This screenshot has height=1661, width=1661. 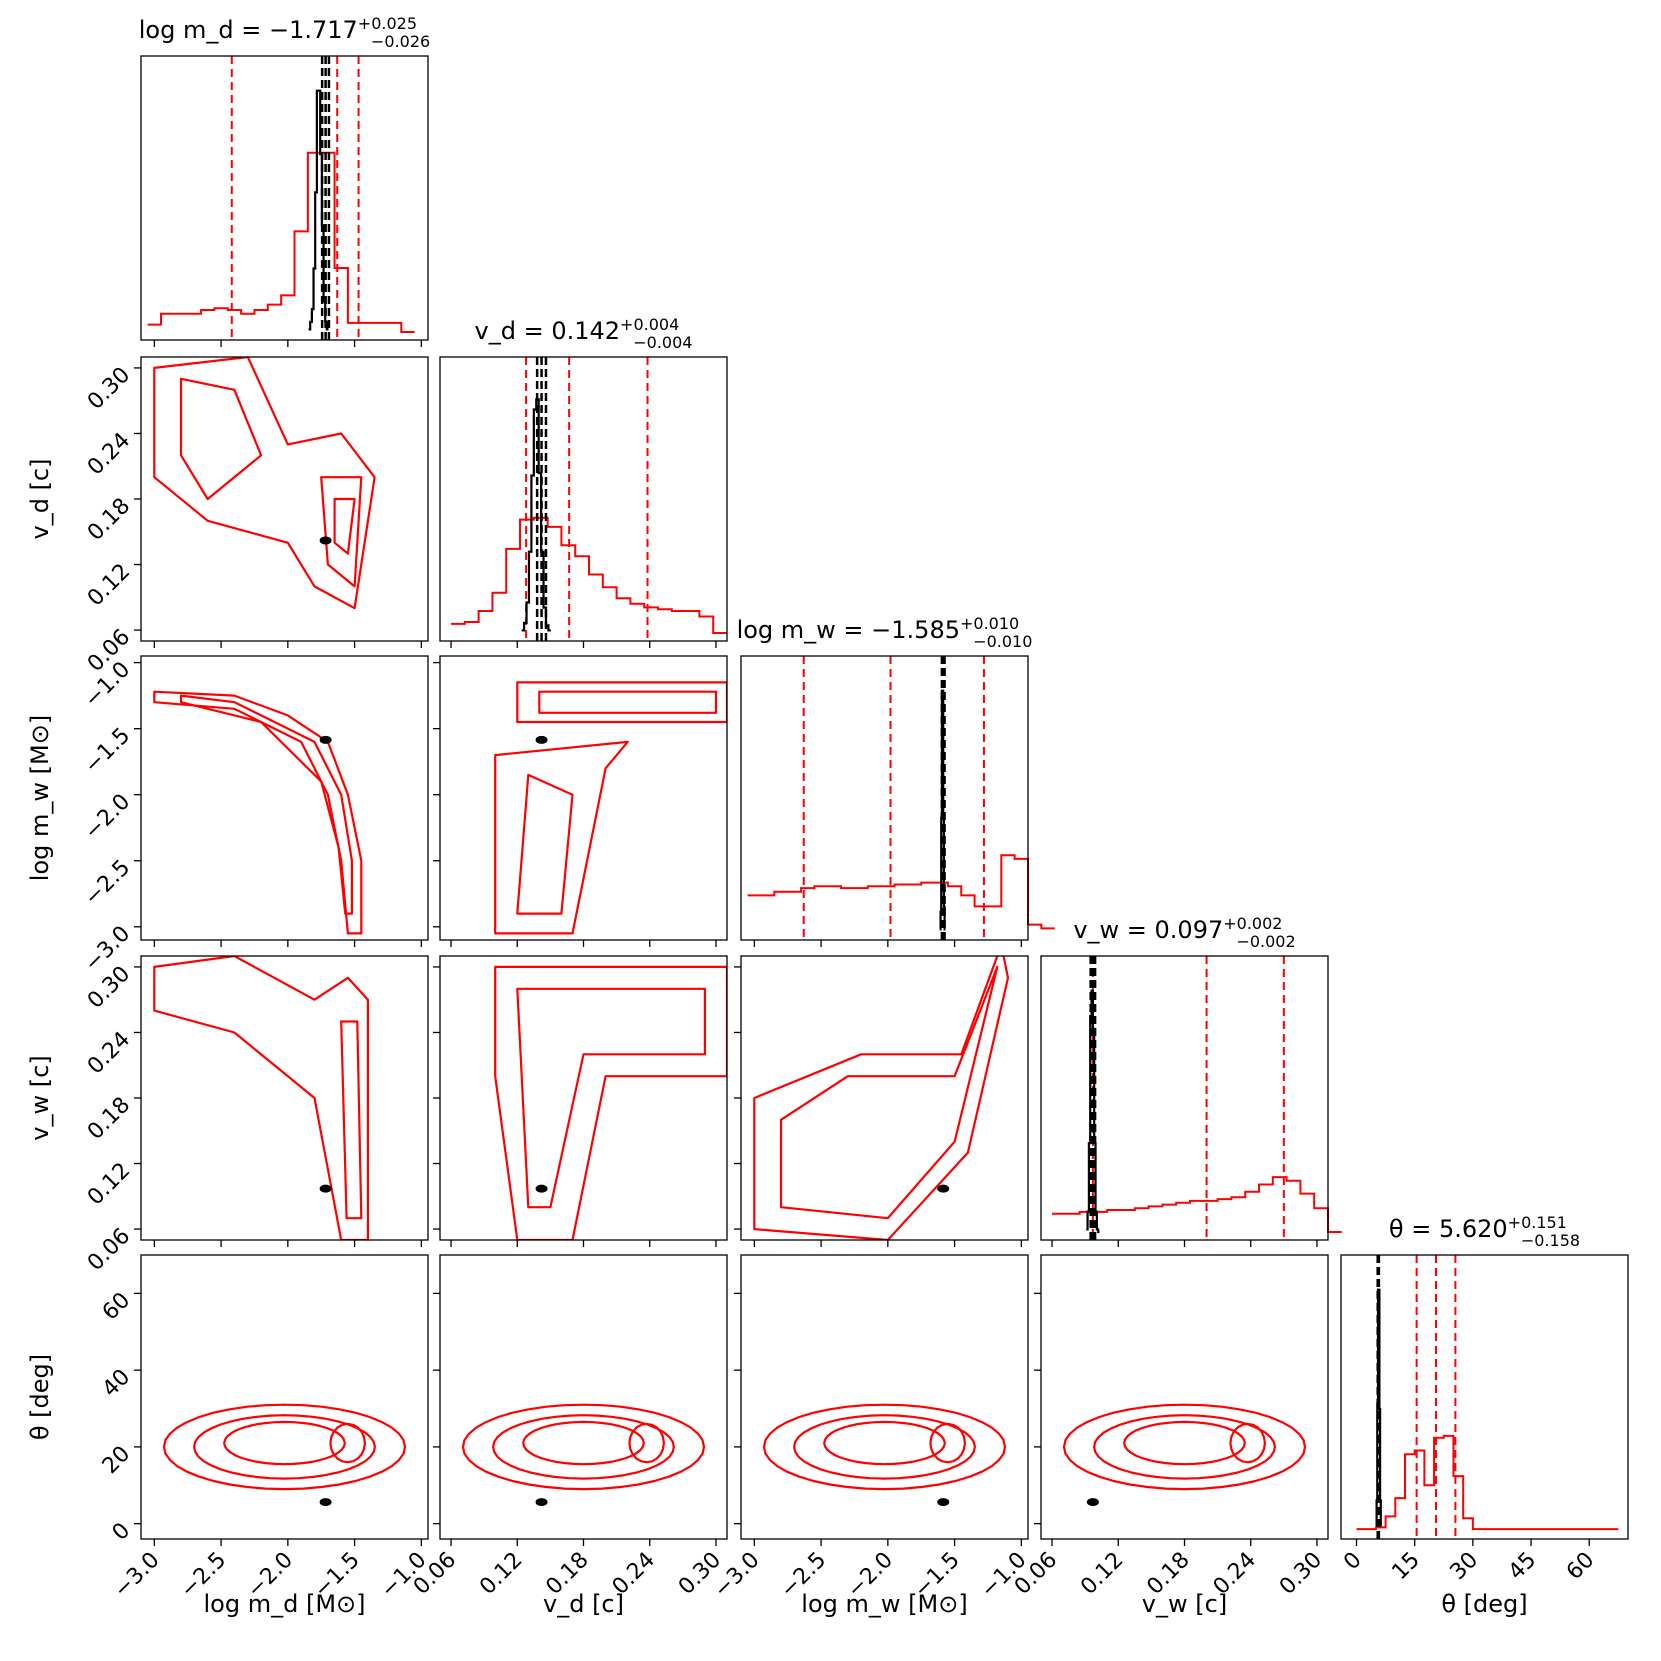 What do you see at coordinates (1484, 1376) in the screenshot?
I see `panel-diag-theta: θ = 5.620+0.151 −0.158` at bounding box center [1484, 1376].